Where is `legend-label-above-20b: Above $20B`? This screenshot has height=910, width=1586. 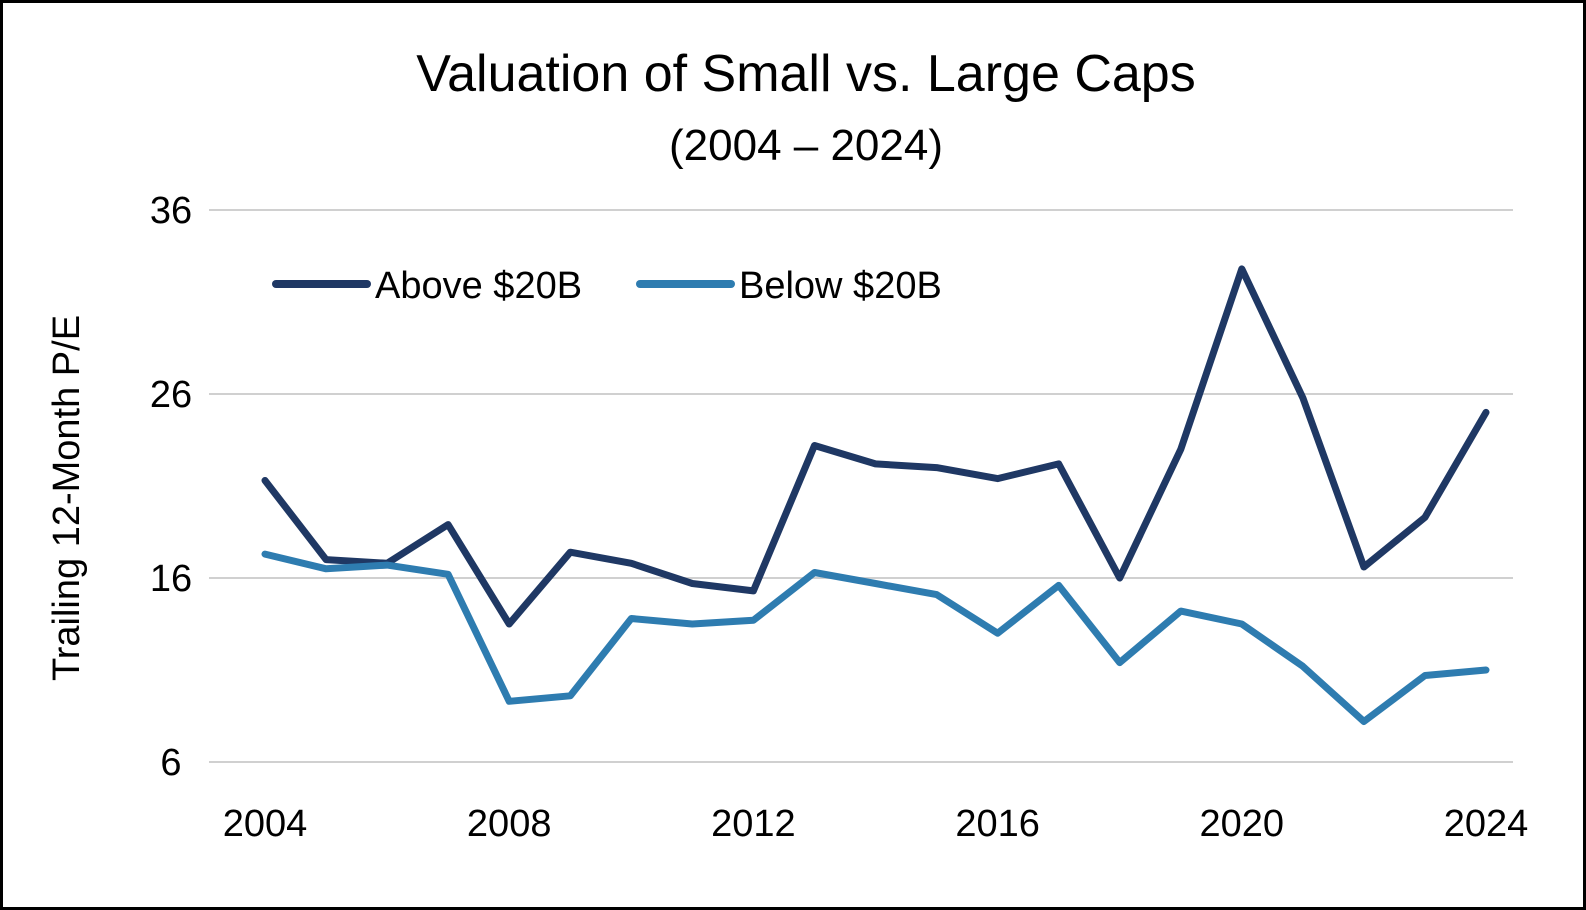
legend-label-above-20b: Above $20B is located at coordinates (478, 286).